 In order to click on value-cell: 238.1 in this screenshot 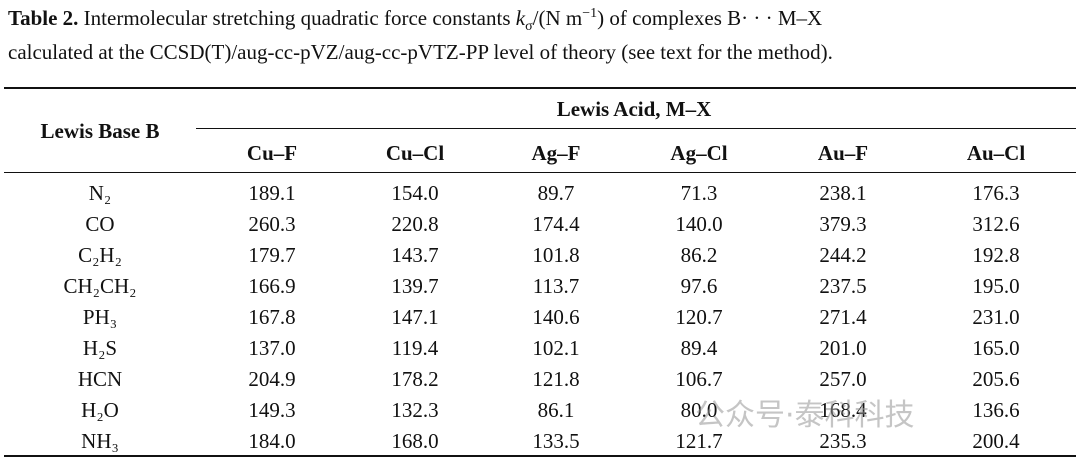, I will do `click(843, 193)`.